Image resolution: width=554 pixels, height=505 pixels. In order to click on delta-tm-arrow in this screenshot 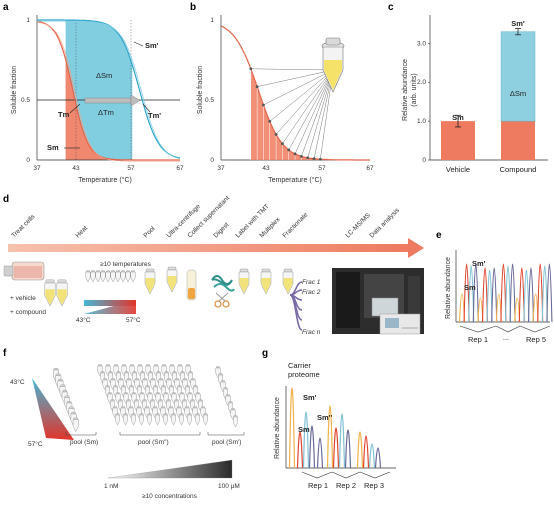, I will do `click(108, 100)`.